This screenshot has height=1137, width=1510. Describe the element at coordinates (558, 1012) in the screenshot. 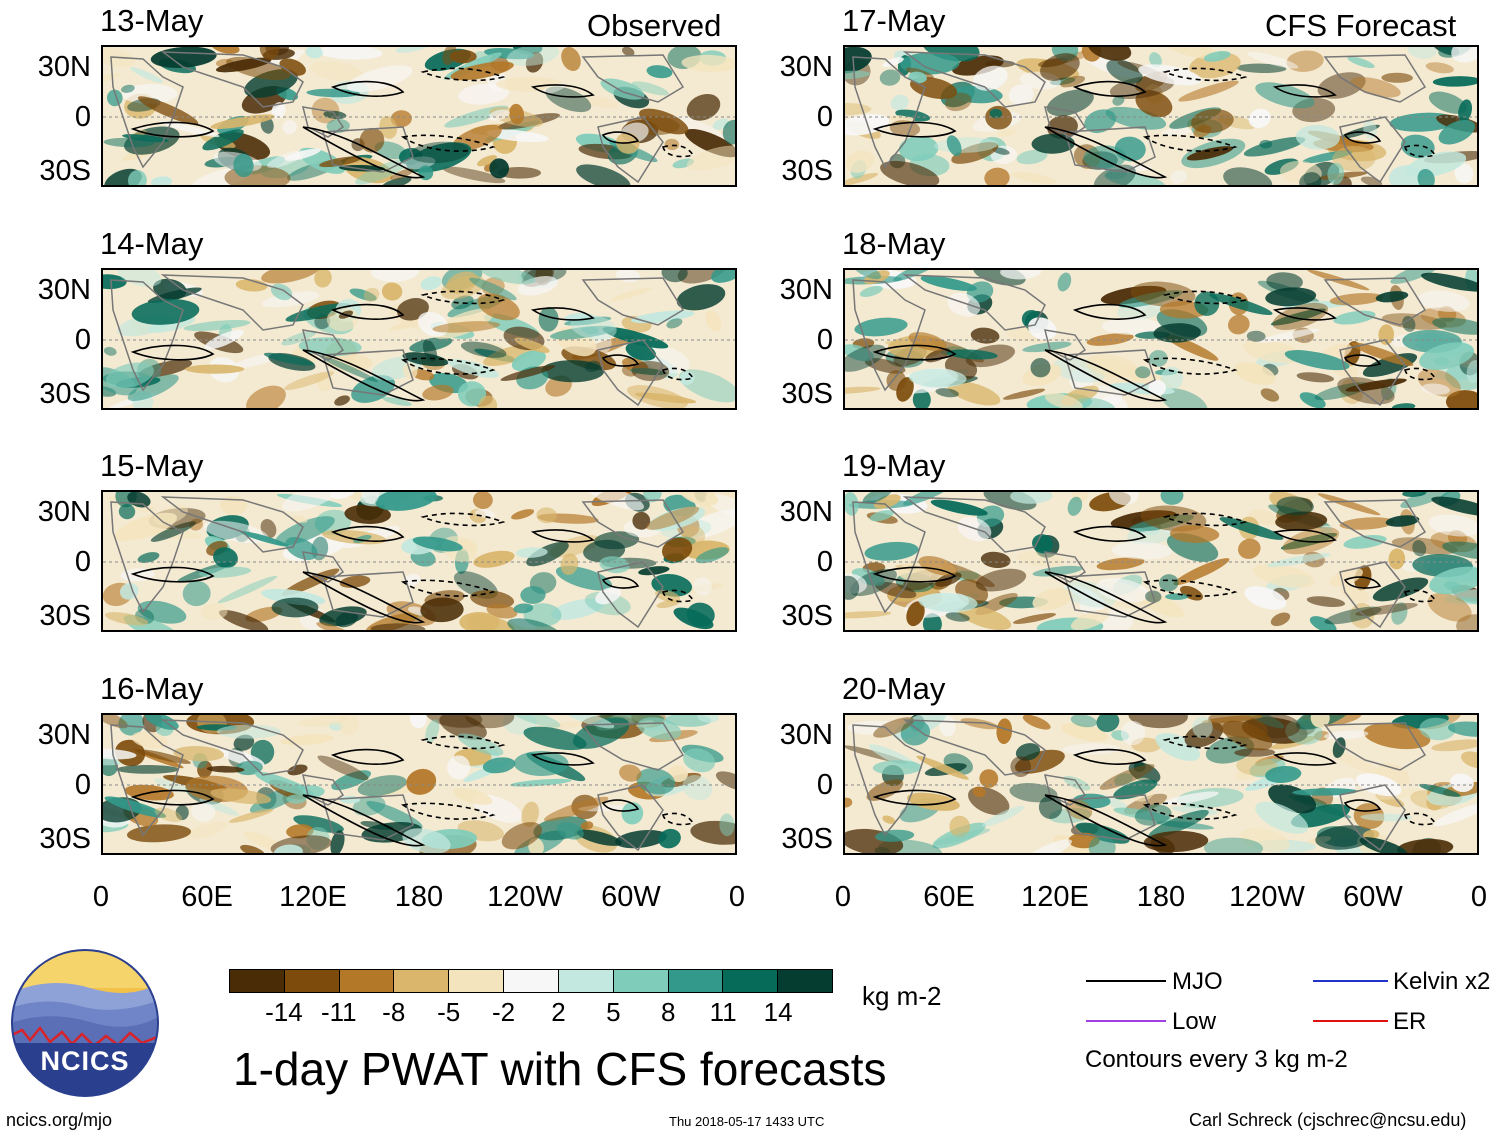

I see `colorbar-tick-label: 2` at that location.